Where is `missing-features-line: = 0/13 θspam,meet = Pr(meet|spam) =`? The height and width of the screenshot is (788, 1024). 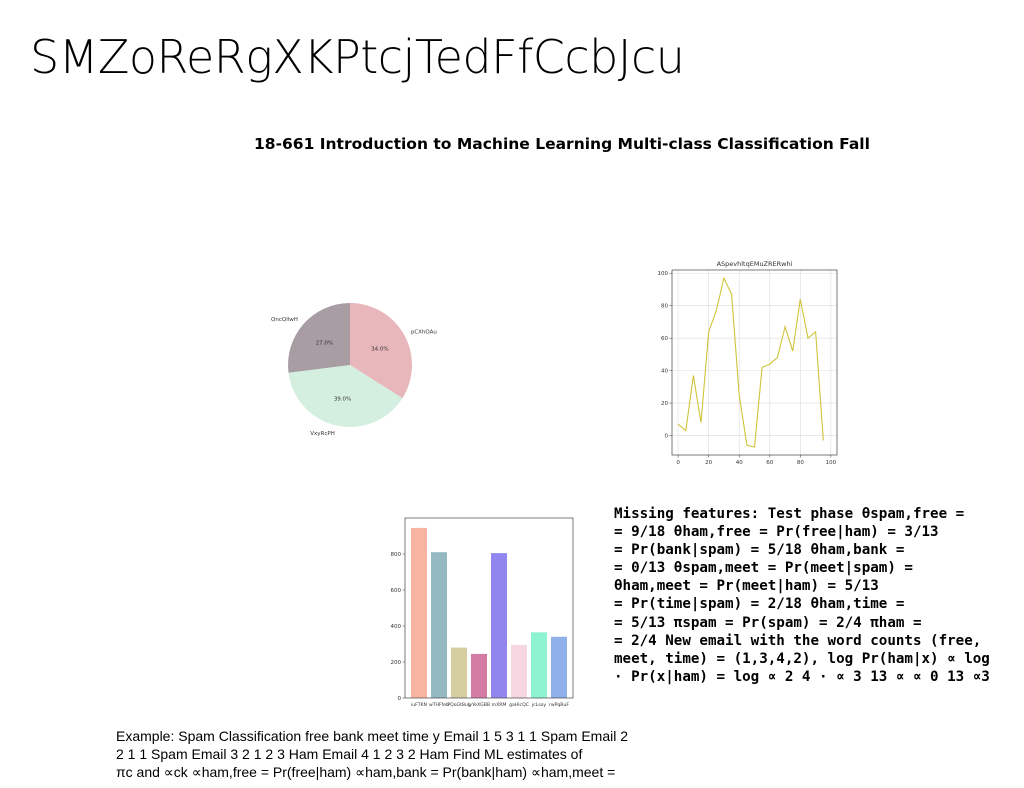
missing-features-line: = 0/13 θspam,meet = Pr(meet|spam) = is located at coordinates (763, 568).